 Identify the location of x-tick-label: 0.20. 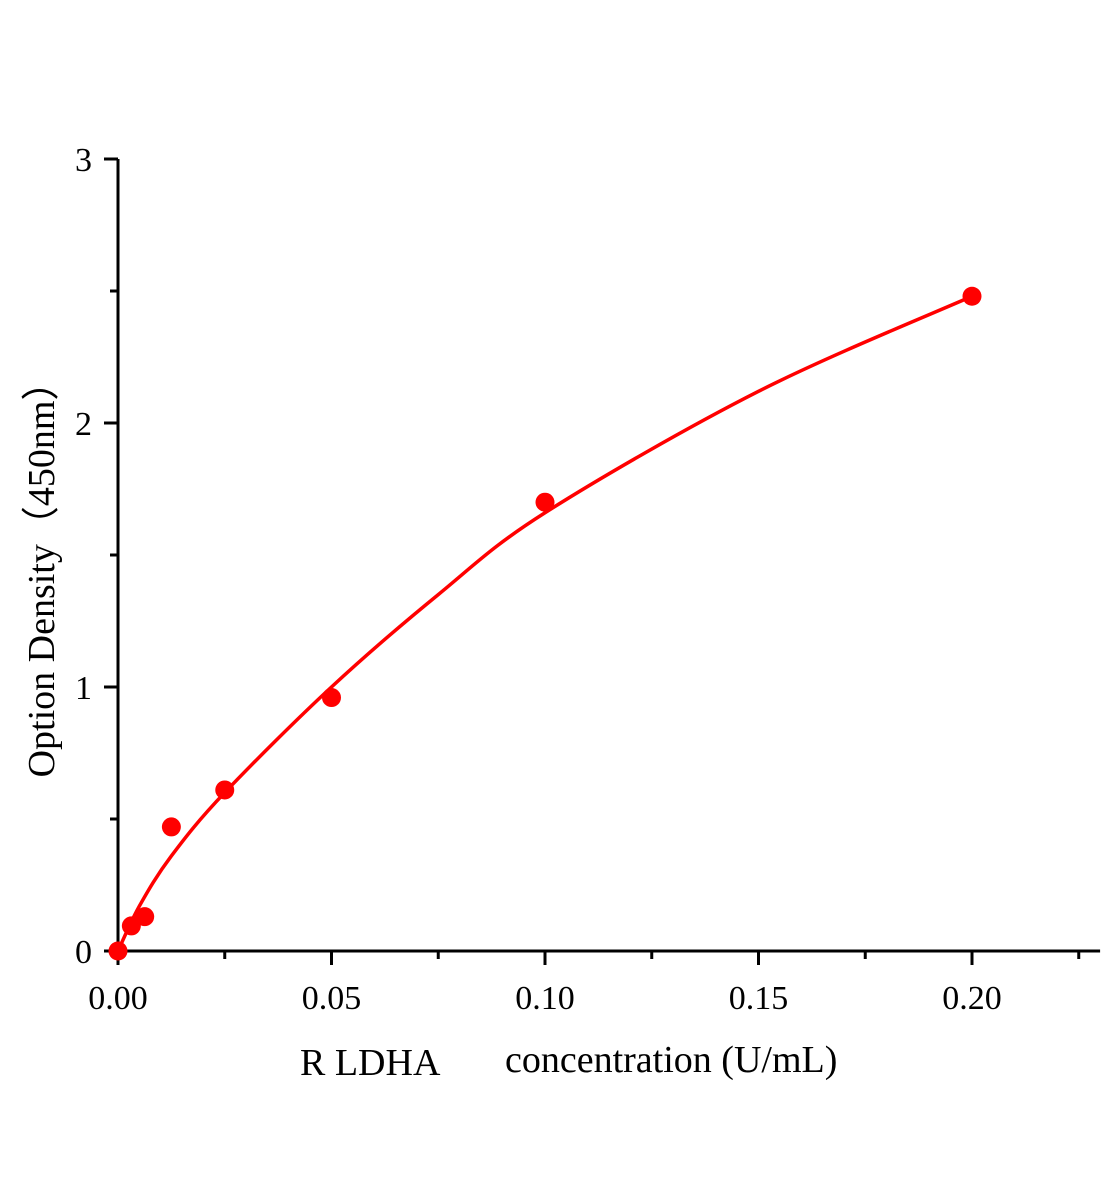
(972, 998).